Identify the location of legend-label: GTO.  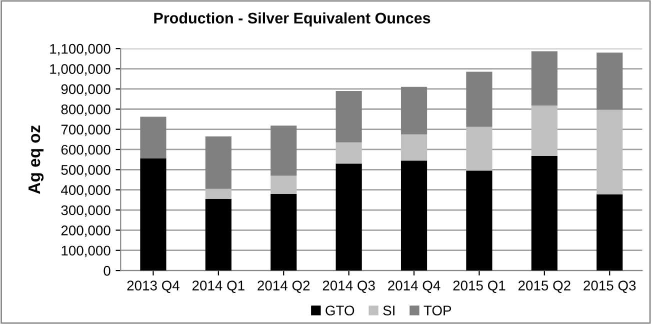
(340, 311).